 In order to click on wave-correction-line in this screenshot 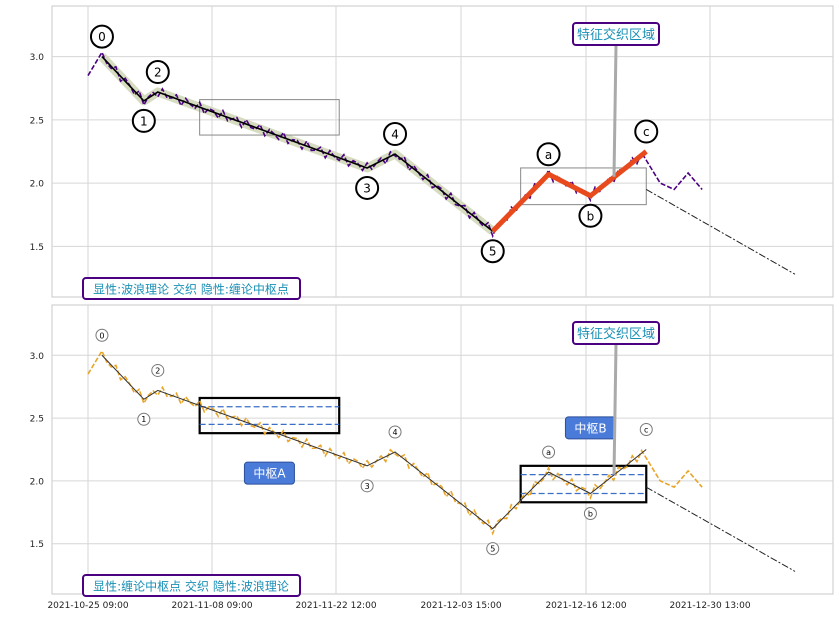, I will do `click(569, 191)`.